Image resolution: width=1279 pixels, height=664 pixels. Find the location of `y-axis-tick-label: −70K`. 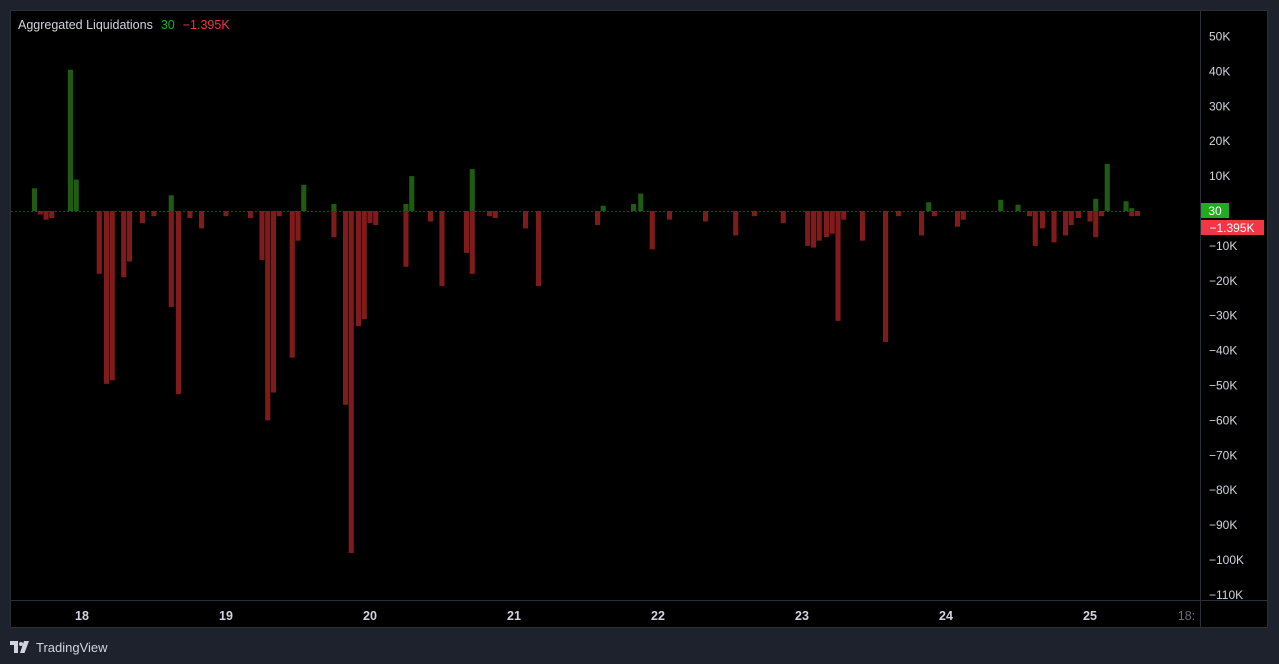

y-axis-tick-label: −70K is located at coordinates (1223, 455).